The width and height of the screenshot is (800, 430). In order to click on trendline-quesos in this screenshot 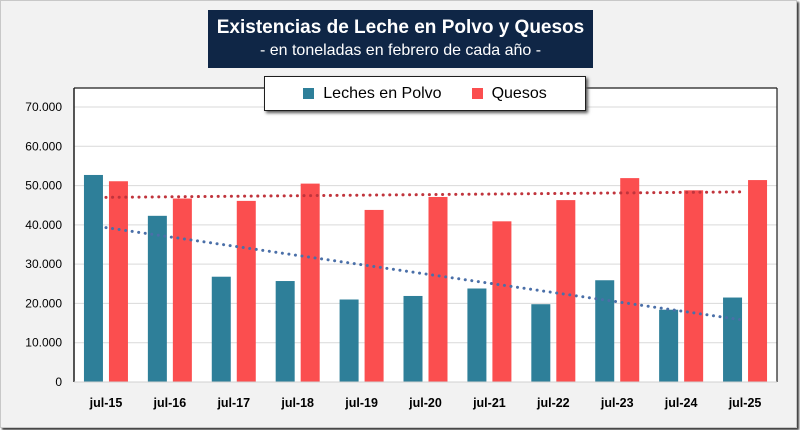, I will do `click(425, 194)`.